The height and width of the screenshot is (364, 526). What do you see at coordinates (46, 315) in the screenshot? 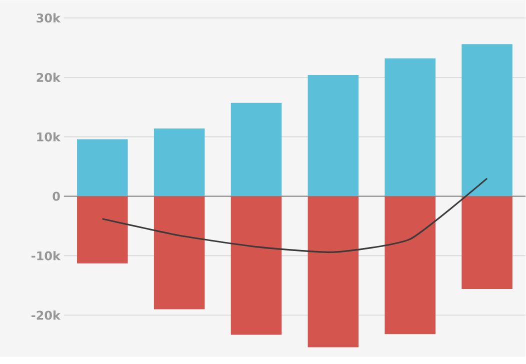
I see `y-tick-label: -20k` at bounding box center [46, 315].